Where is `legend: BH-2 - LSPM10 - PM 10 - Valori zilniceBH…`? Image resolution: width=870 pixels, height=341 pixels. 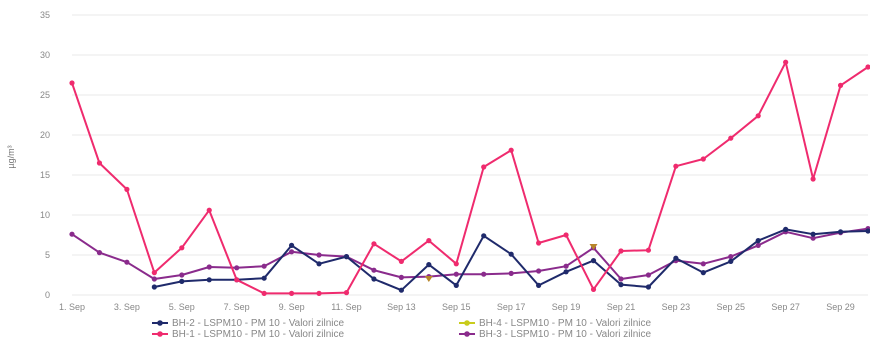 legend: BH-2 - LSPM10 - PM 10 - Valori zilniceBH… is located at coordinates (402, 329).